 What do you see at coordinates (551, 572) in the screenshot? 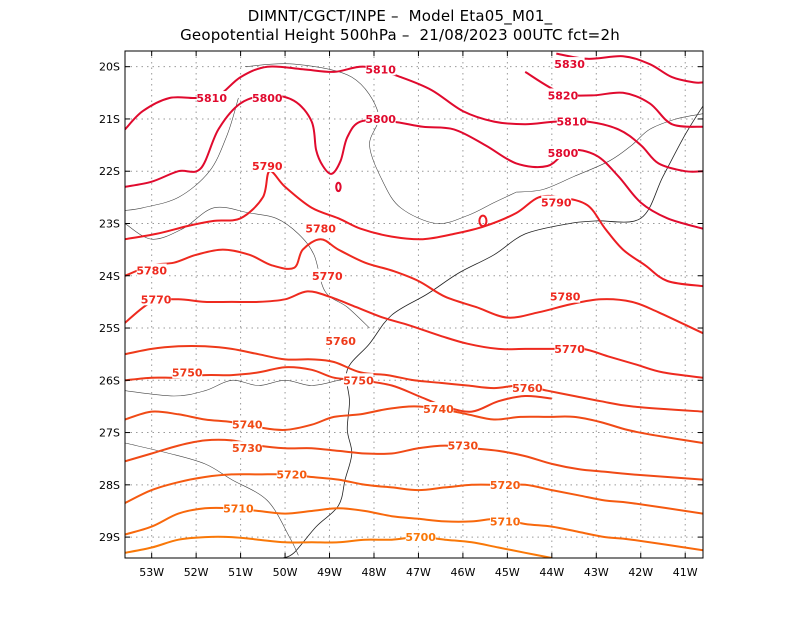
I see `x-tick-label: 44W` at bounding box center [551, 572].